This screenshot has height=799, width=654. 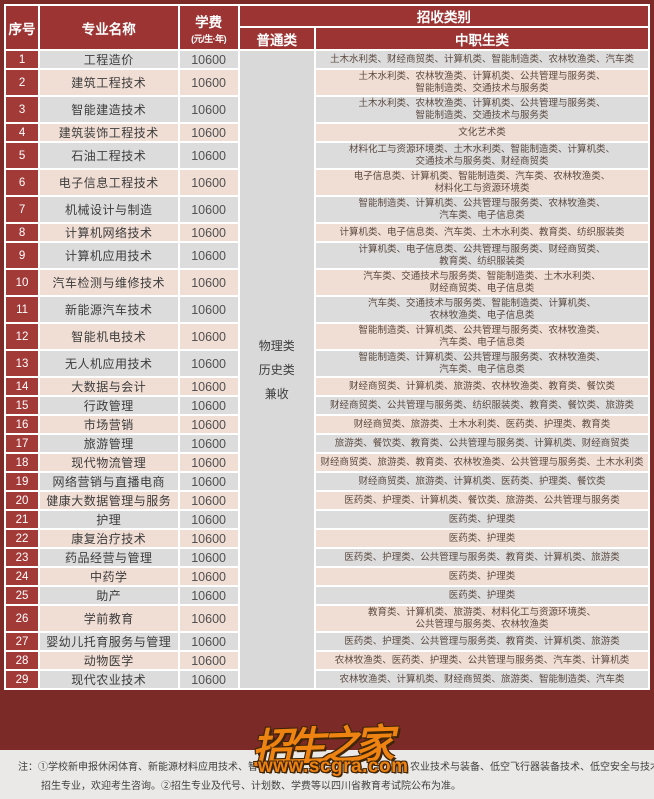 What do you see at coordinates (109, 660) in the screenshot?
I see `major-name-cell: 动物医学` at bounding box center [109, 660].